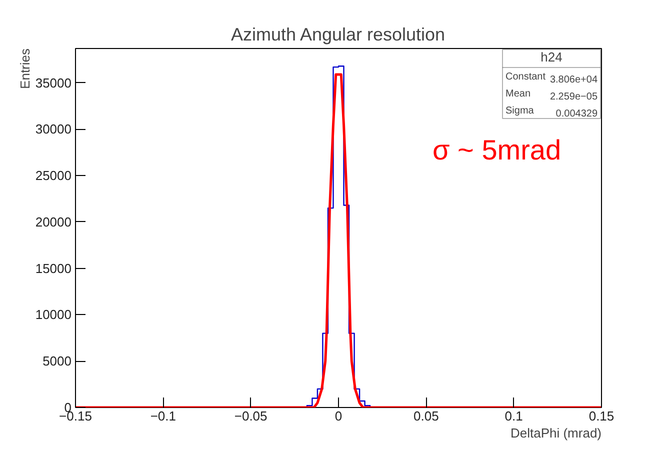 The image size is (664, 450). I want to click on y-tick-label: 25000, so click(53, 176).